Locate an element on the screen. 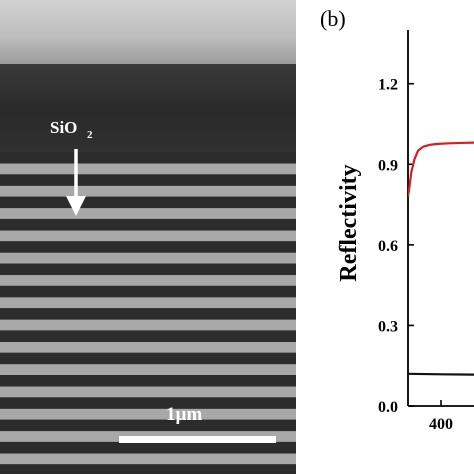  sem-dark-bulk-layer is located at coordinates (148, 108).